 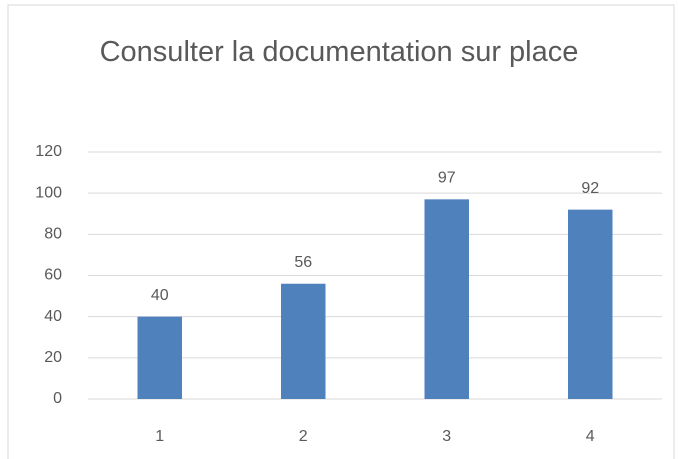 What do you see at coordinates (159, 436) in the screenshot?
I see `x-tick-label: 1` at bounding box center [159, 436].